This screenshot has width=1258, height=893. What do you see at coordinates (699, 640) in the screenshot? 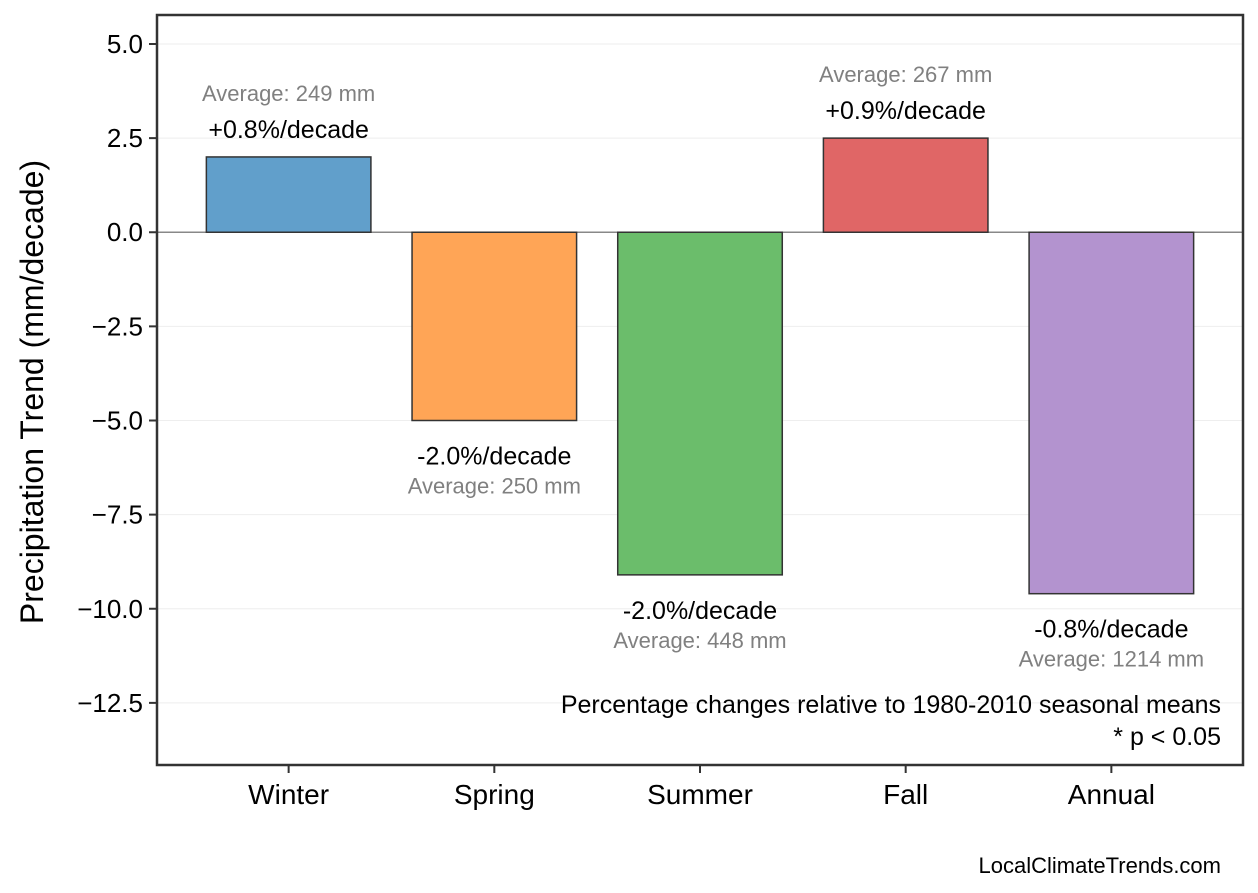
I see `average-label: Average: 448 mm` at bounding box center [699, 640].